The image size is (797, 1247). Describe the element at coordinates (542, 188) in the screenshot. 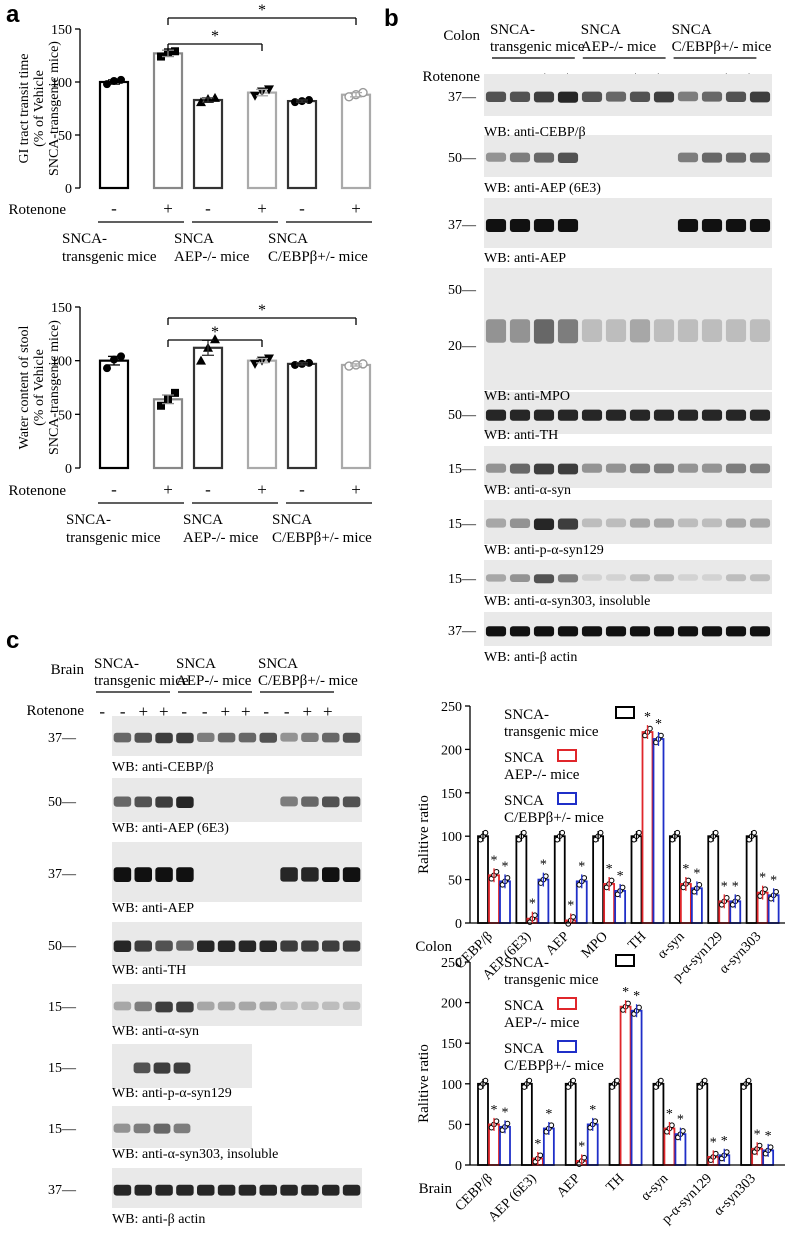

I see `wb-label: WB: anti-AEP (6E3)` at that location.